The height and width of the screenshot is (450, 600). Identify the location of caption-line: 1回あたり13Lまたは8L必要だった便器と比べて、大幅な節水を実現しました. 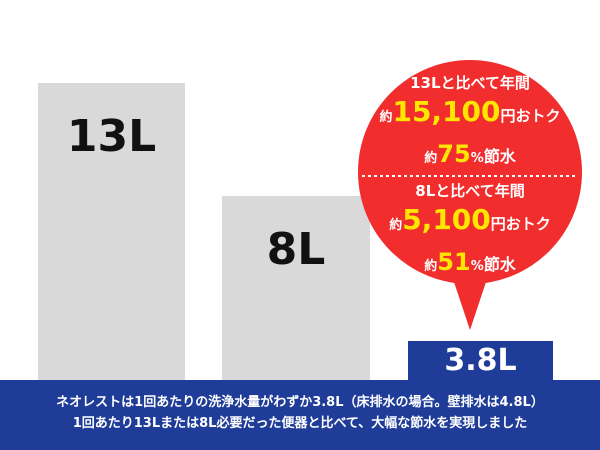
(300, 423).